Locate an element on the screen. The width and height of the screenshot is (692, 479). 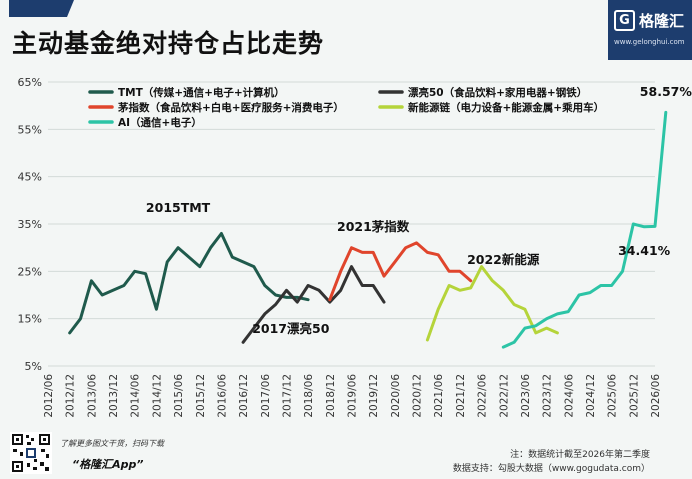
x-tick-label: 2022/06 is located at coordinates (483, 396).